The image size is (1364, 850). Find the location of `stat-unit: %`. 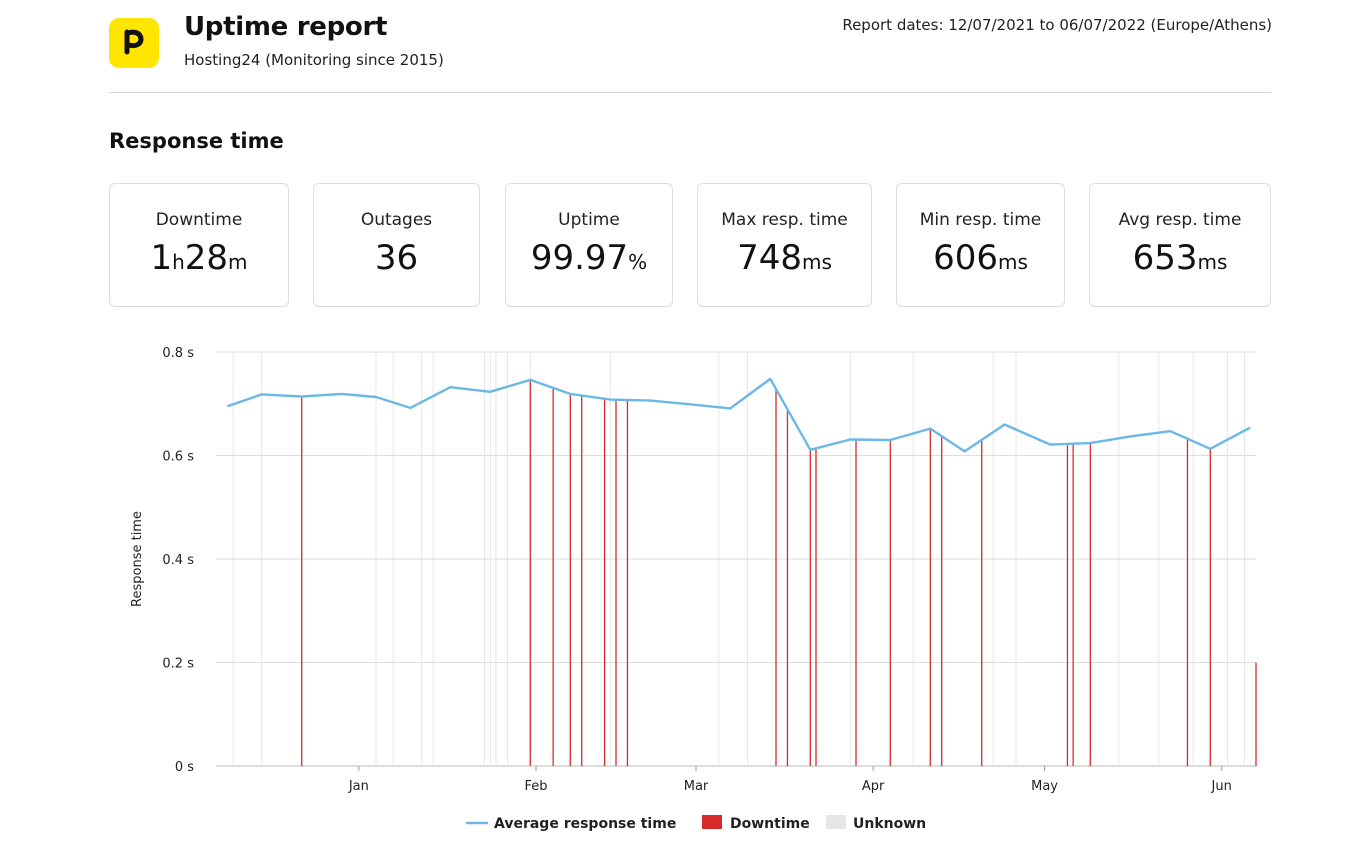

stat-unit: % is located at coordinates (638, 262).